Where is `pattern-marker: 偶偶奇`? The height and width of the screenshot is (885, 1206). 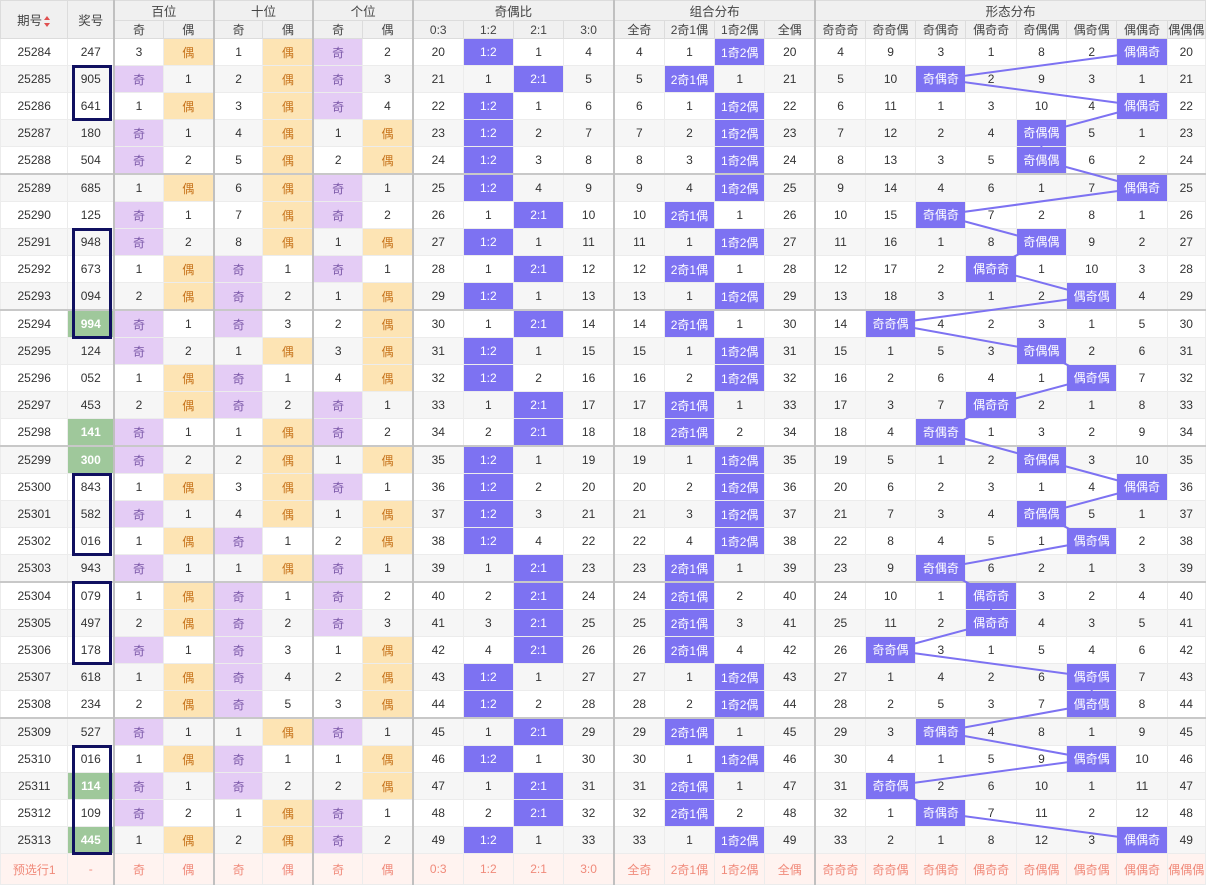
pattern-marker: 偶偶奇 is located at coordinates (1142, 52).